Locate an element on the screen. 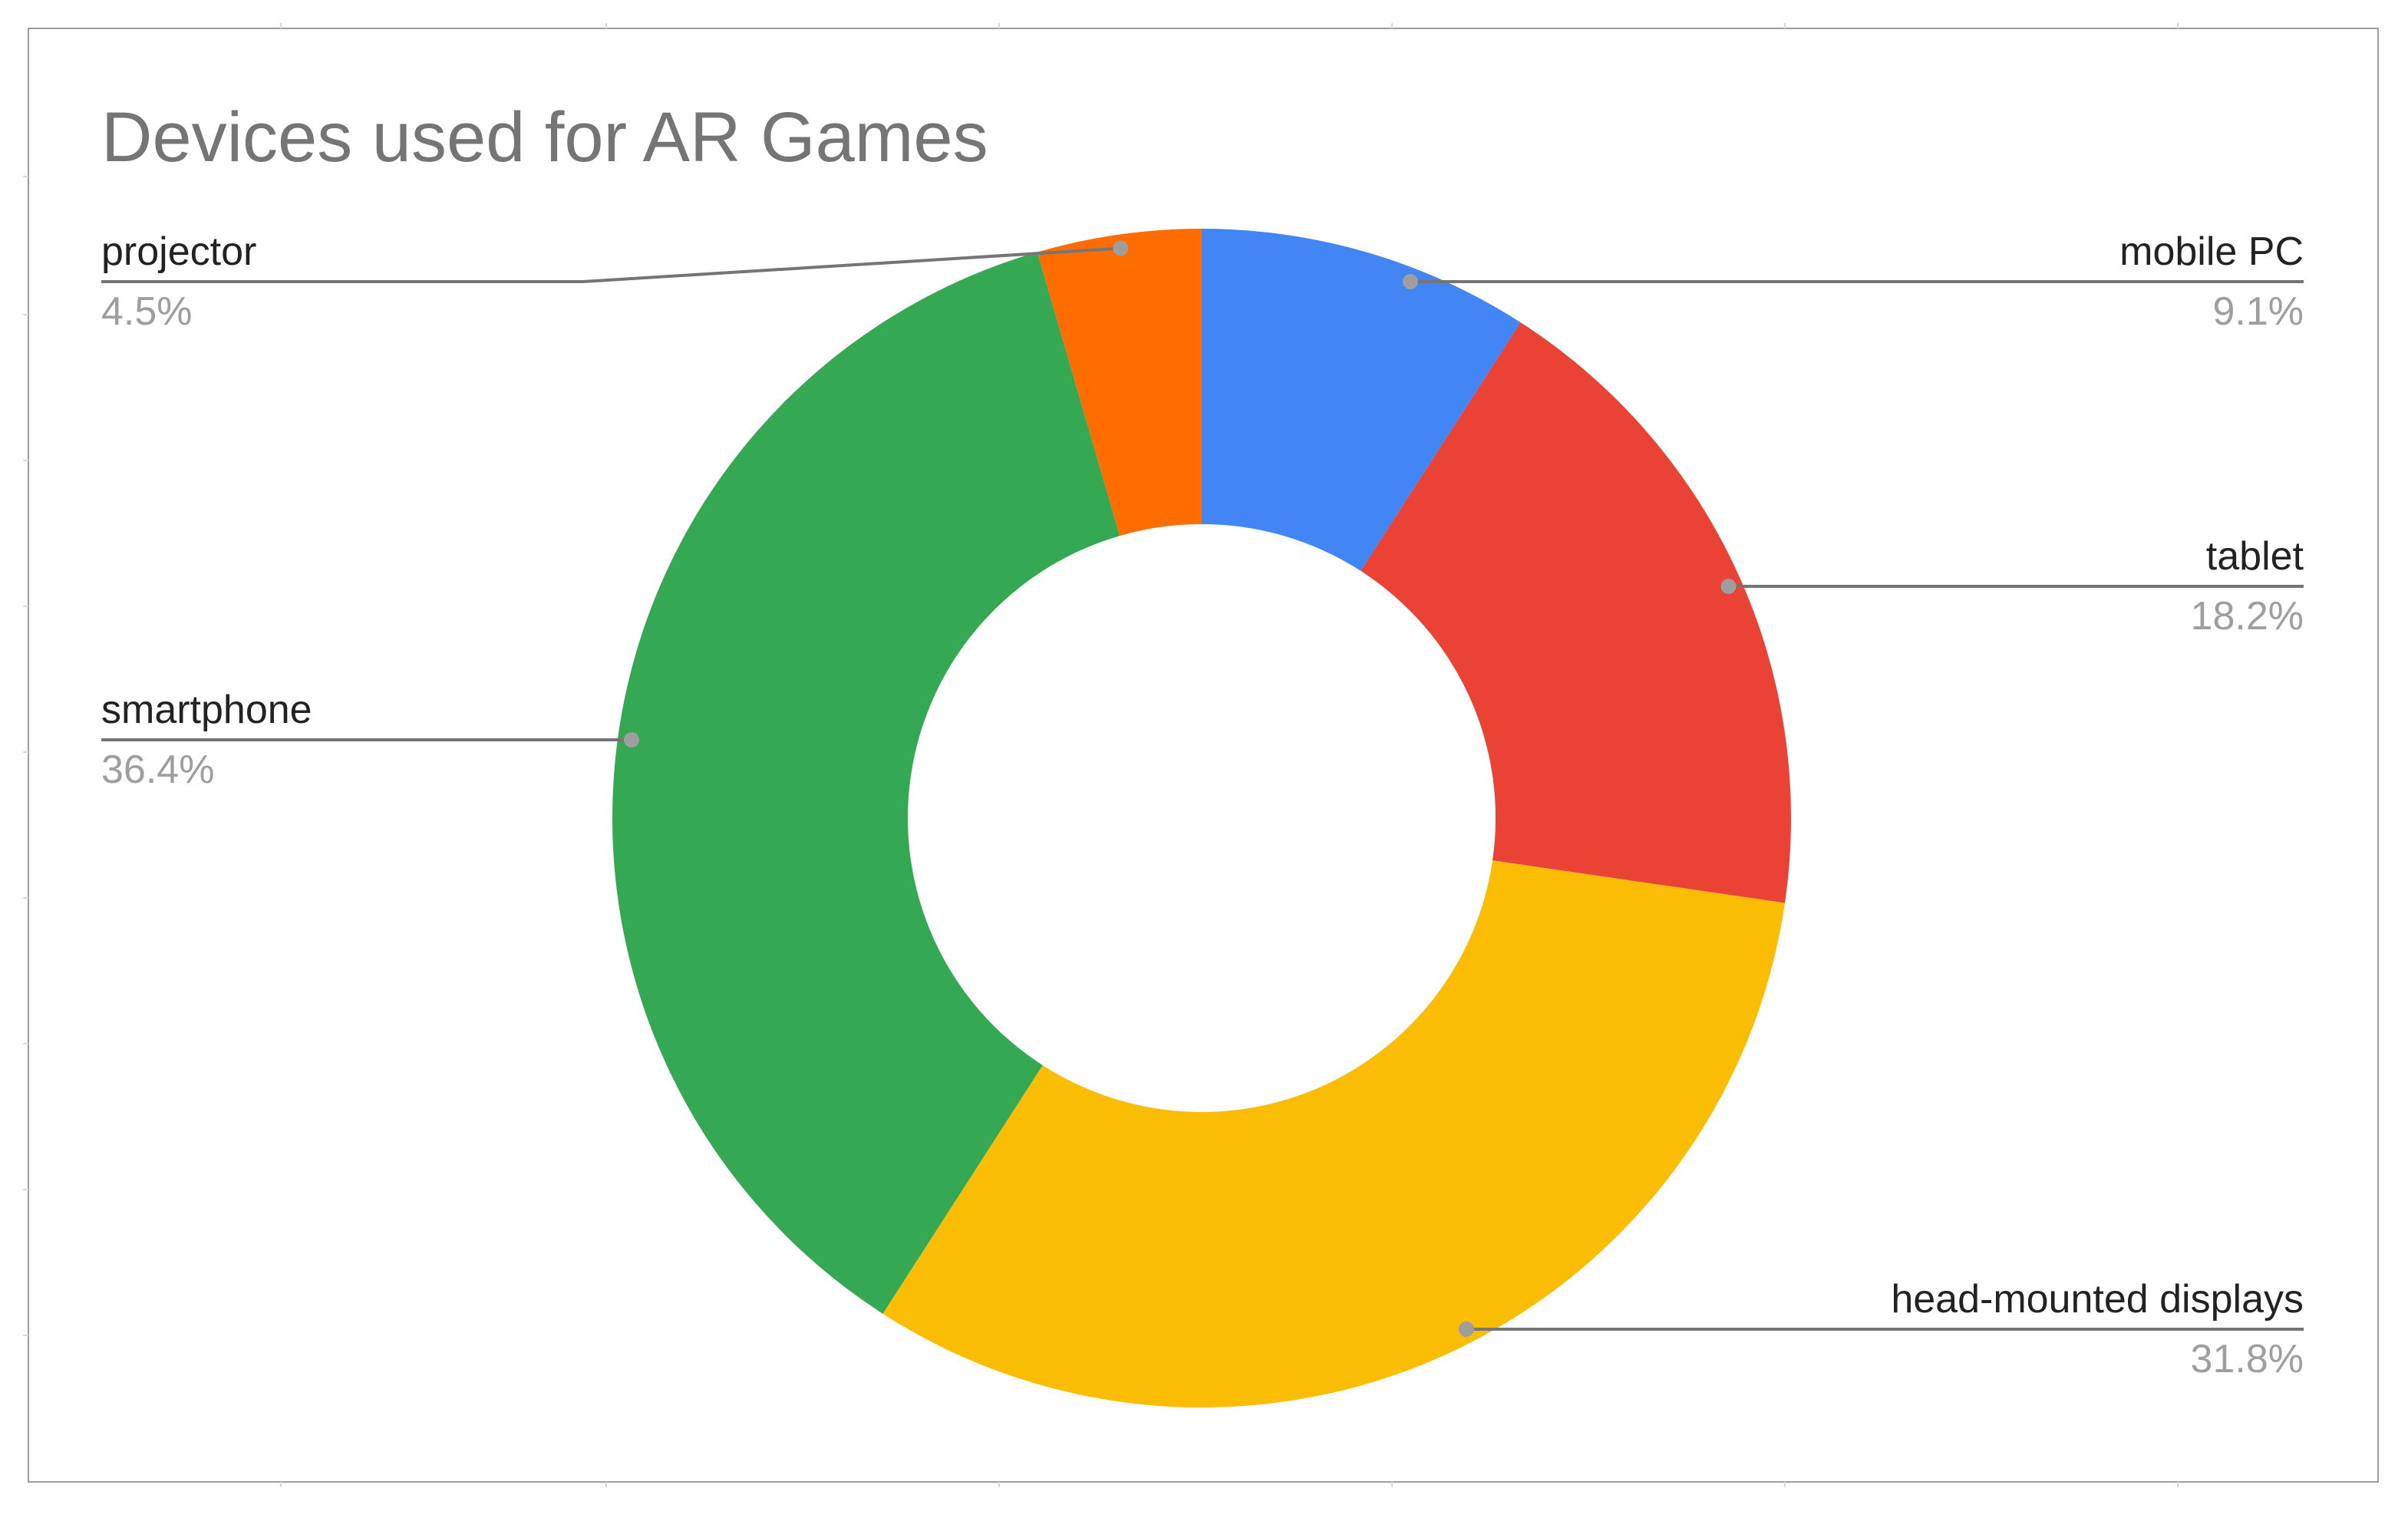 Image resolution: width=2408 pixels, height=1518 pixels. slice-percent-label: 31.8% is located at coordinates (2247, 1359).